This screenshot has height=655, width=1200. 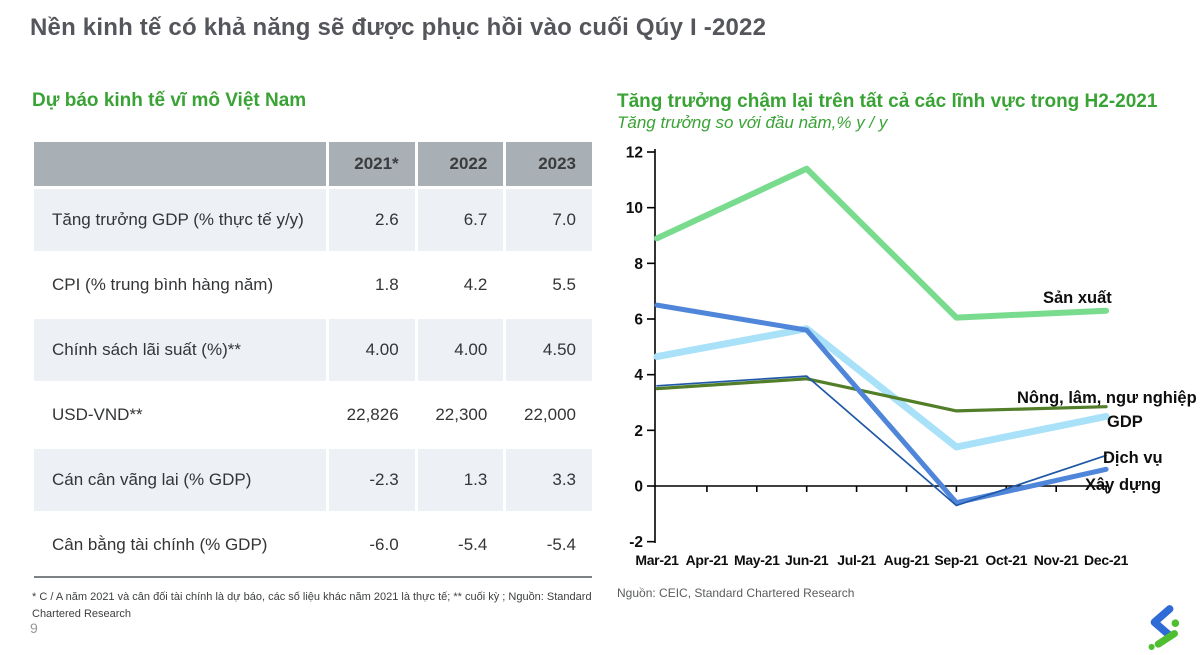 What do you see at coordinates (370, 415) in the screenshot?
I see `row-value: 22,826` at bounding box center [370, 415].